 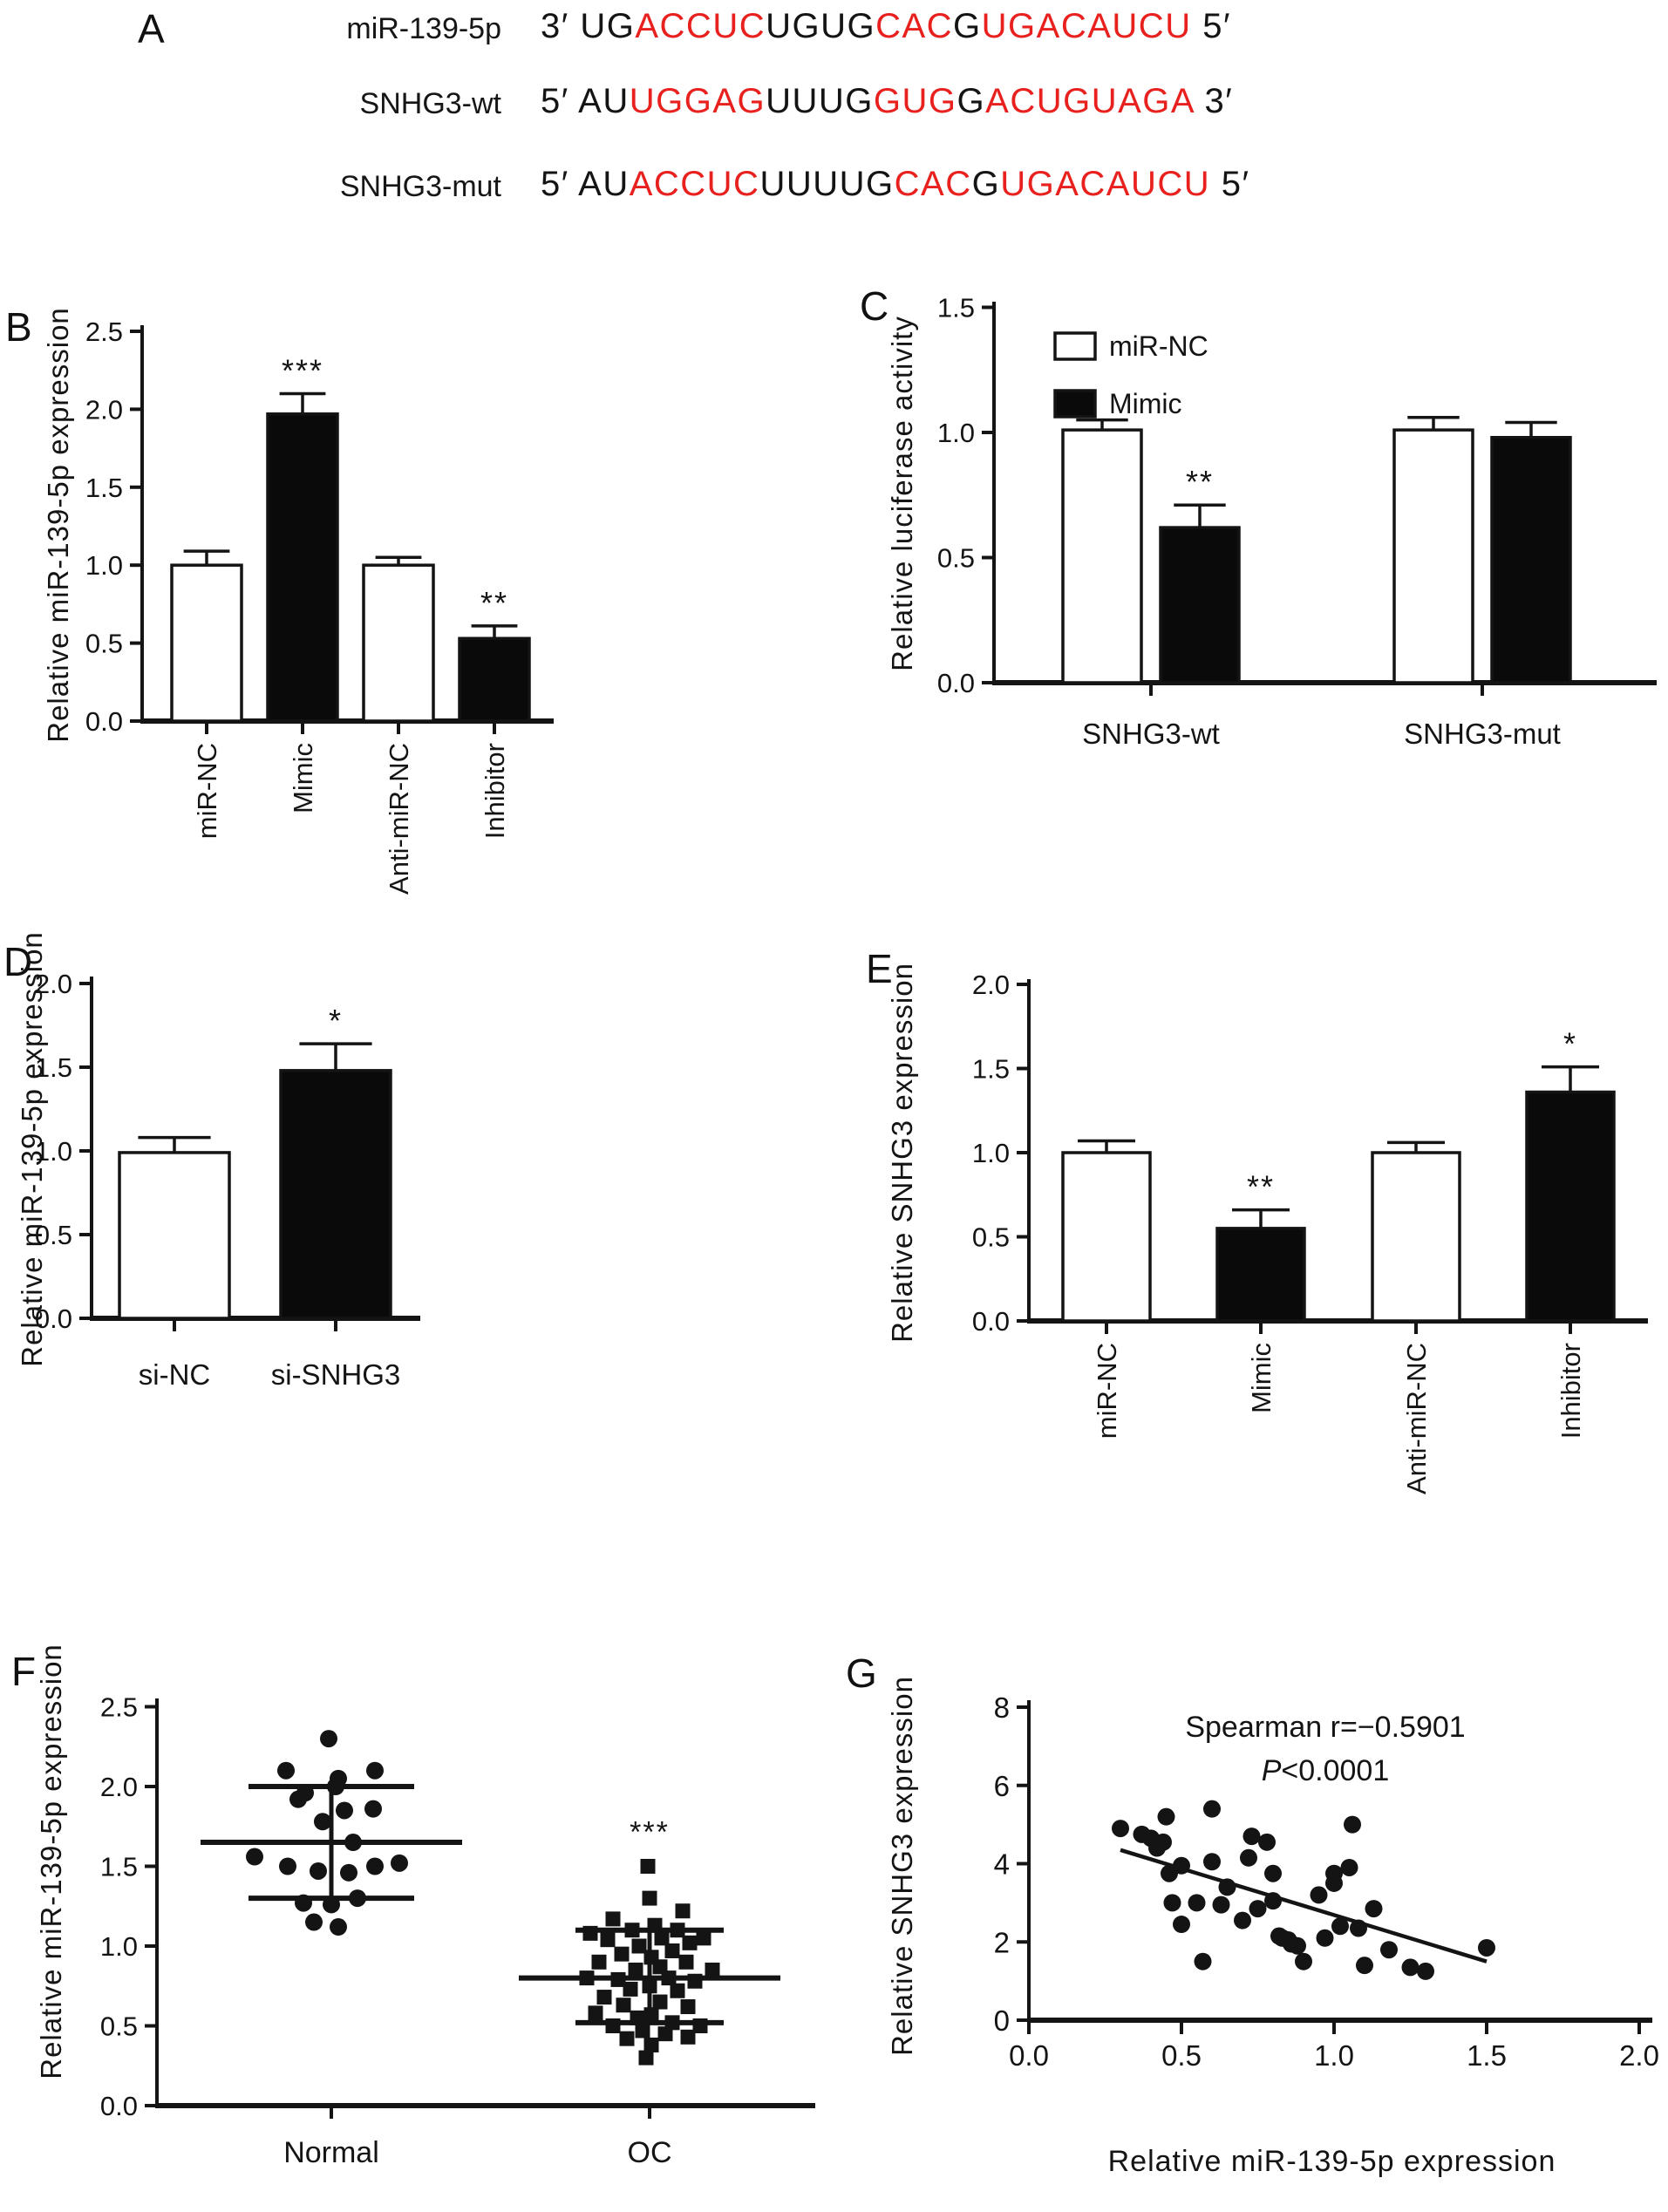 What do you see at coordinates (1213, 101) in the screenshot?
I see `sequence-segment: 3′` at bounding box center [1213, 101].